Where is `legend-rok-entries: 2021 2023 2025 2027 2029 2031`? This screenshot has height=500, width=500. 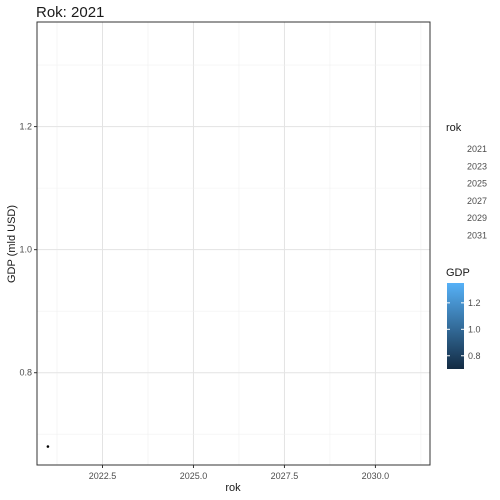 legend-rok-entries: 2021 2023 2025 2027 2029 2031 is located at coordinates (477, 192).